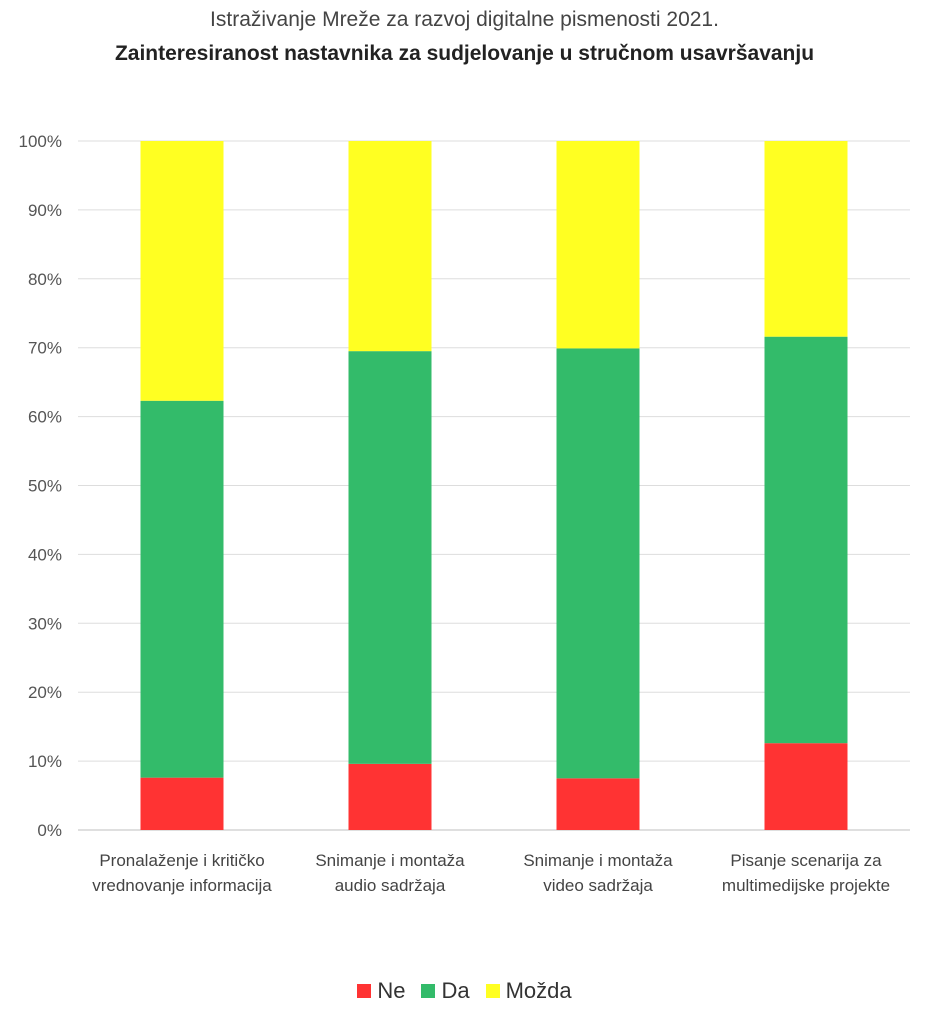 Image resolution: width=929 pixels, height=1024 pixels. What do you see at coordinates (538, 990) in the screenshot?
I see `legend-label-mozda: Možda` at bounding box center [538, 990].